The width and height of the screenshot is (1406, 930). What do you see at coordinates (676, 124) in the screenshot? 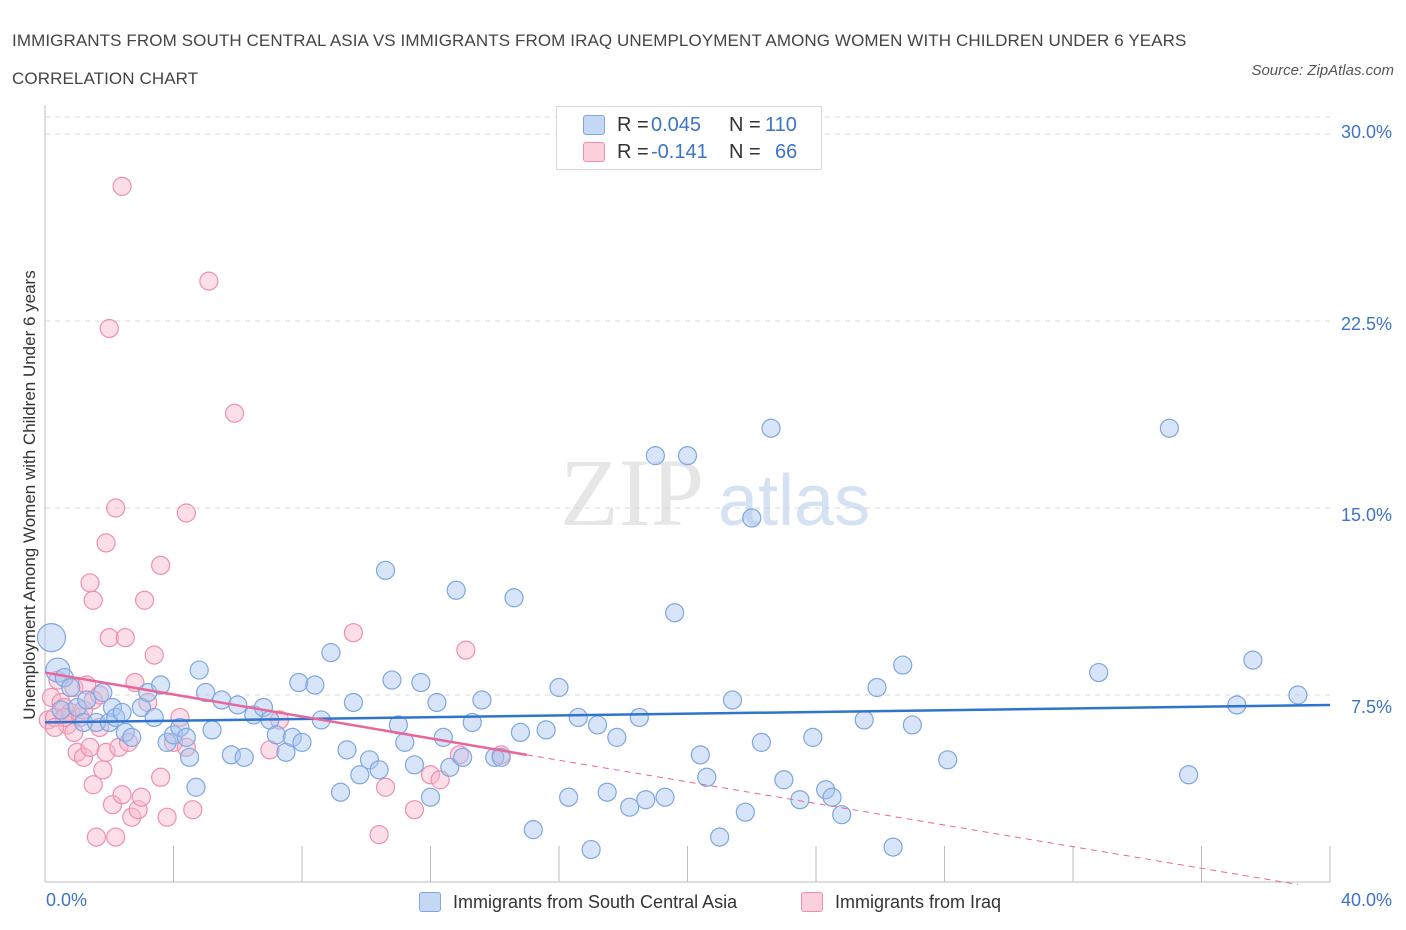
I see `legend-r-value: 0.045` at bounding box center [676, 124].